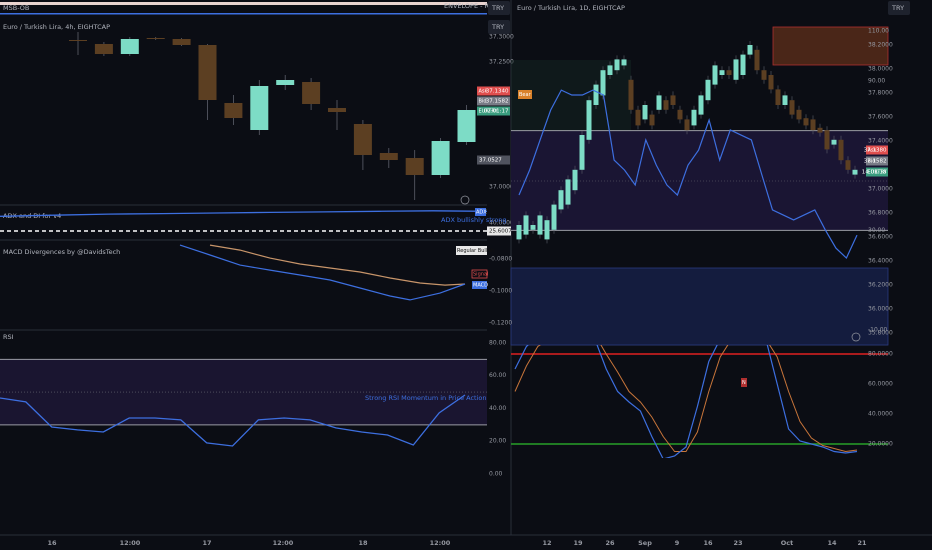 The image size is (932, 550). Describe the element at coordinates (483, 92) in the screenshot. I see `price-tag-label: Ask` at that location.